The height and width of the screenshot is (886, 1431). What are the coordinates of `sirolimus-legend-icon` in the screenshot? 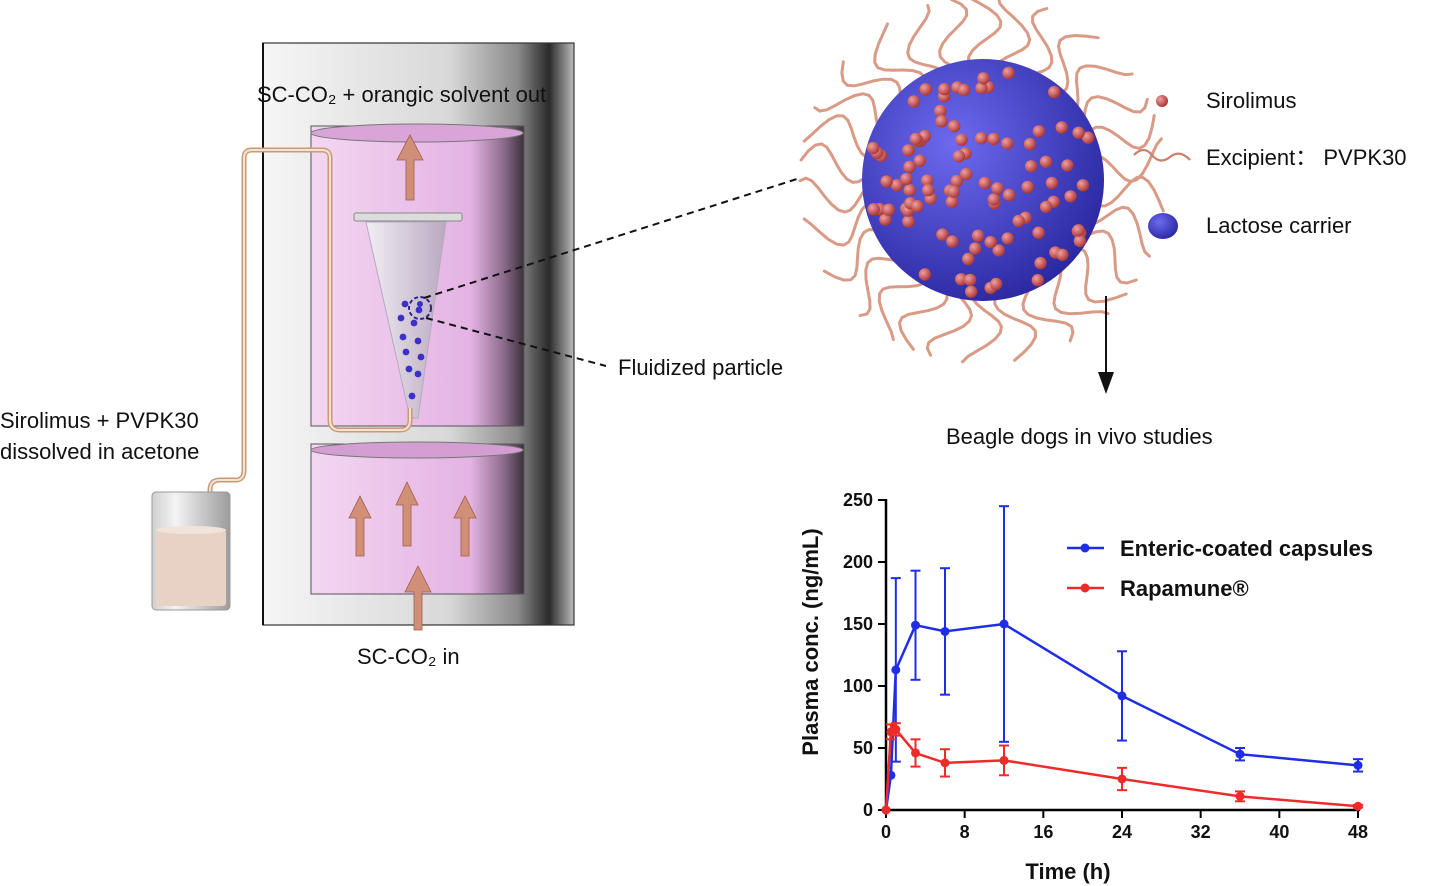 It's located at (1162, 101).